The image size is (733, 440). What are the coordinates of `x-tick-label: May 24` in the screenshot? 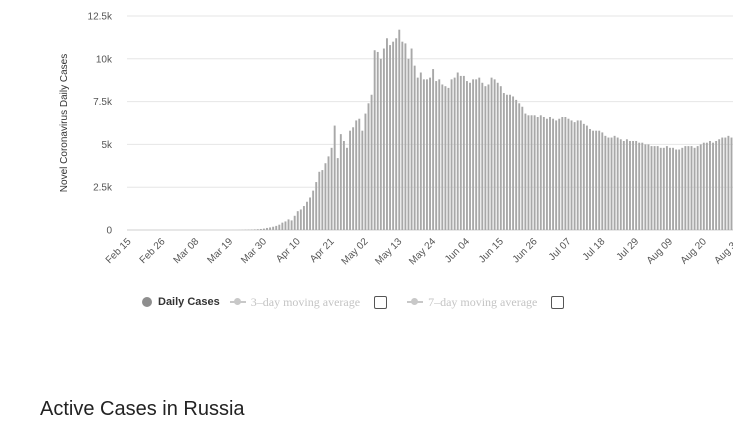 It's located at (422, 251).